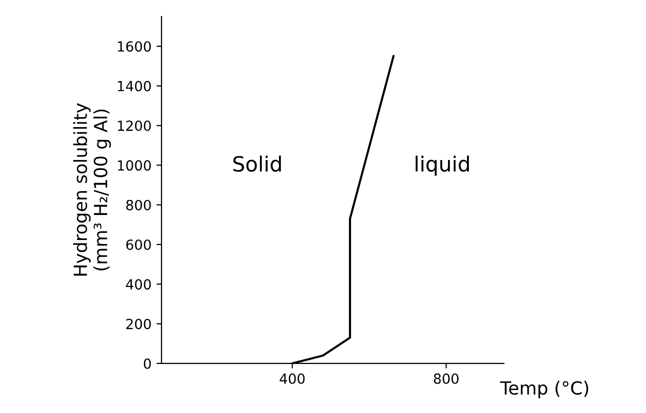  What do you see at coordinates (138, 244) in the screenshot?
I see `y-tick-label: 600` at bounding box center [138, 244].